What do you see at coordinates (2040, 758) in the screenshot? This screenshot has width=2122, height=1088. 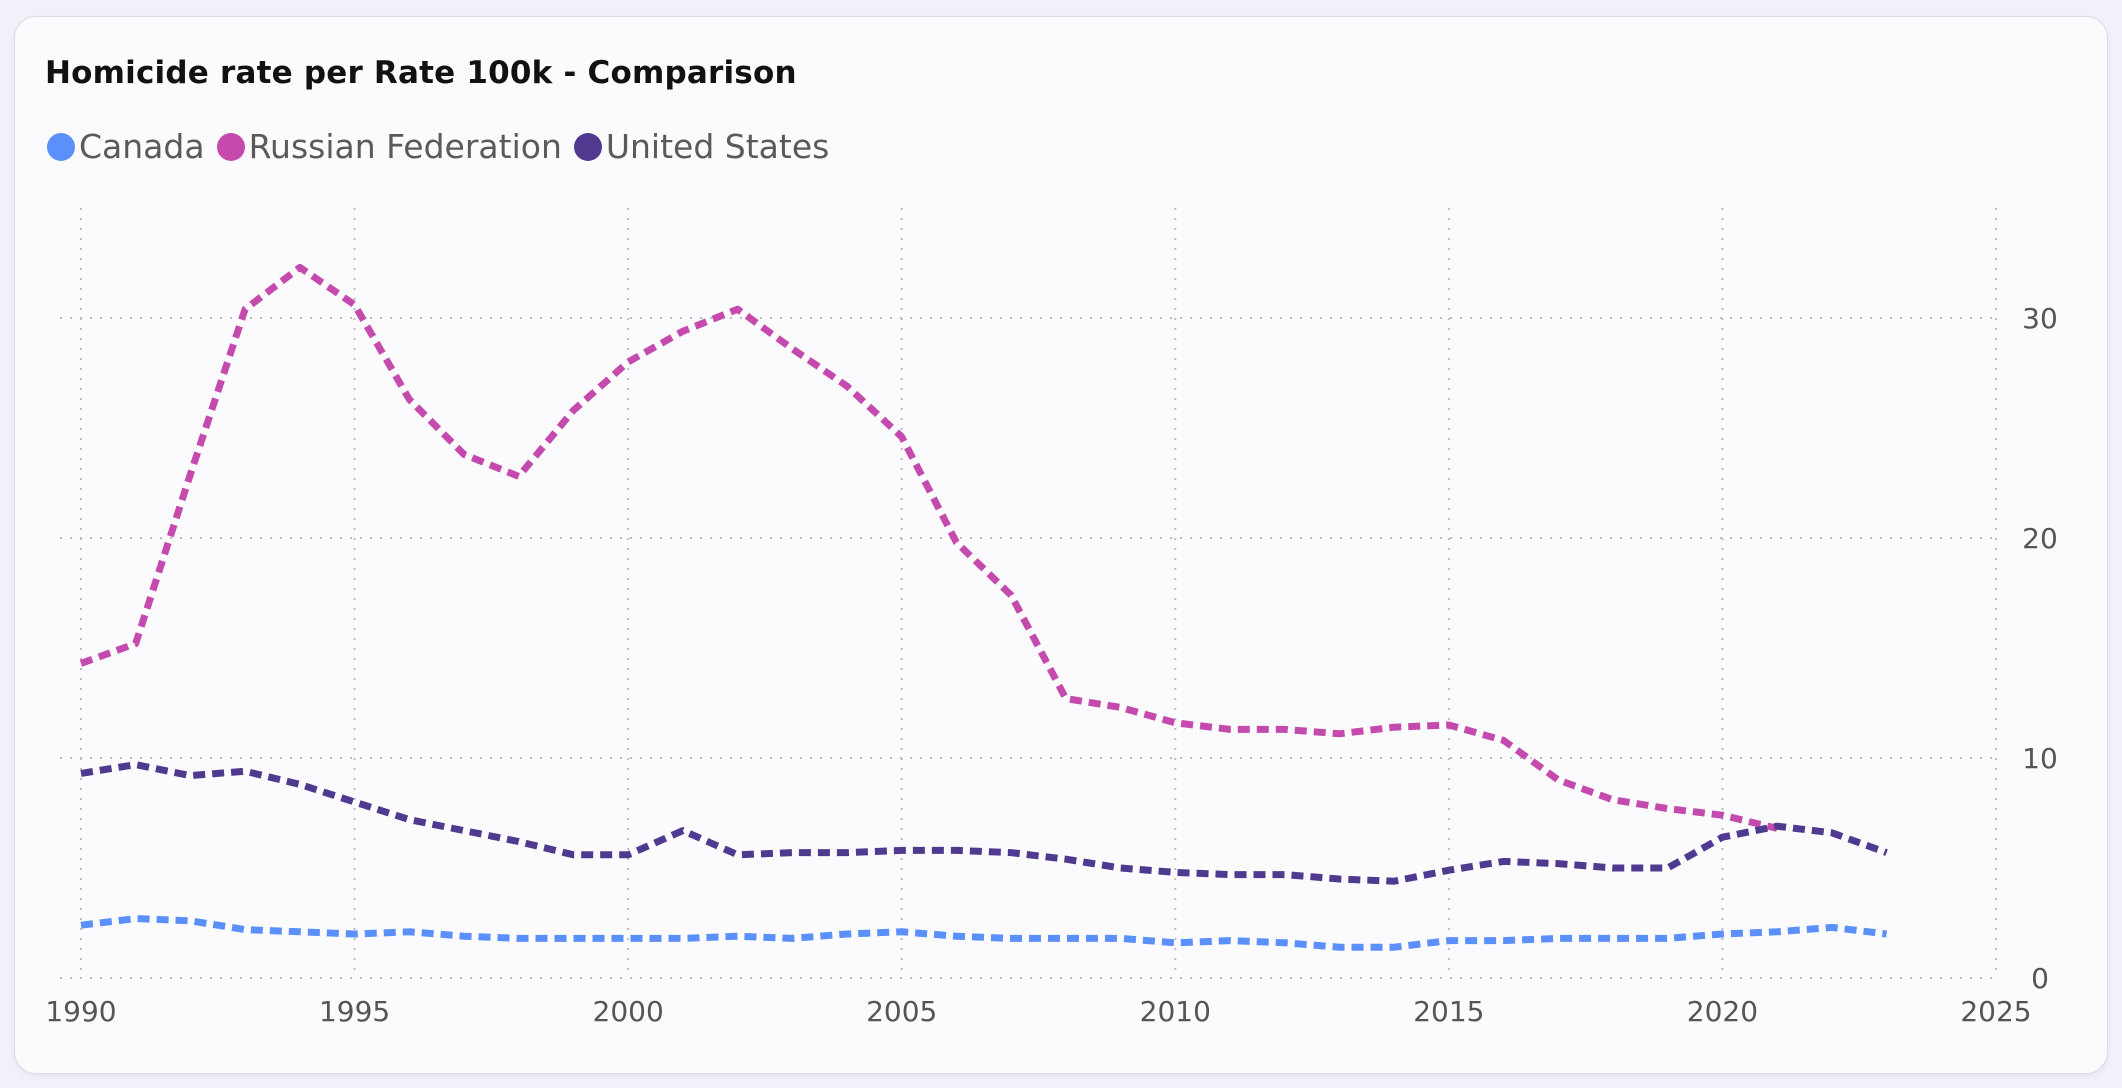 I see `y-tick-label: 10` at bounding box center [2040, 758].